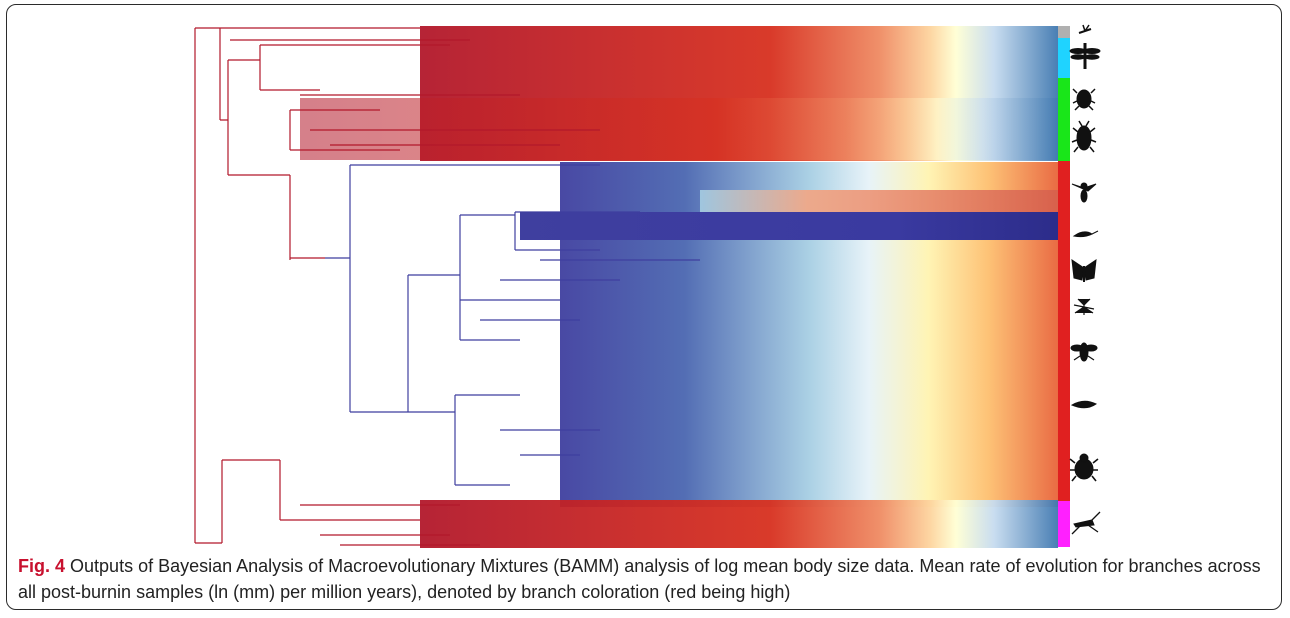 This screenshot has height=618, width=1290. Describe the element at coordinates (1084, 352) in the screenshot. I see `fly-icon` at that location.